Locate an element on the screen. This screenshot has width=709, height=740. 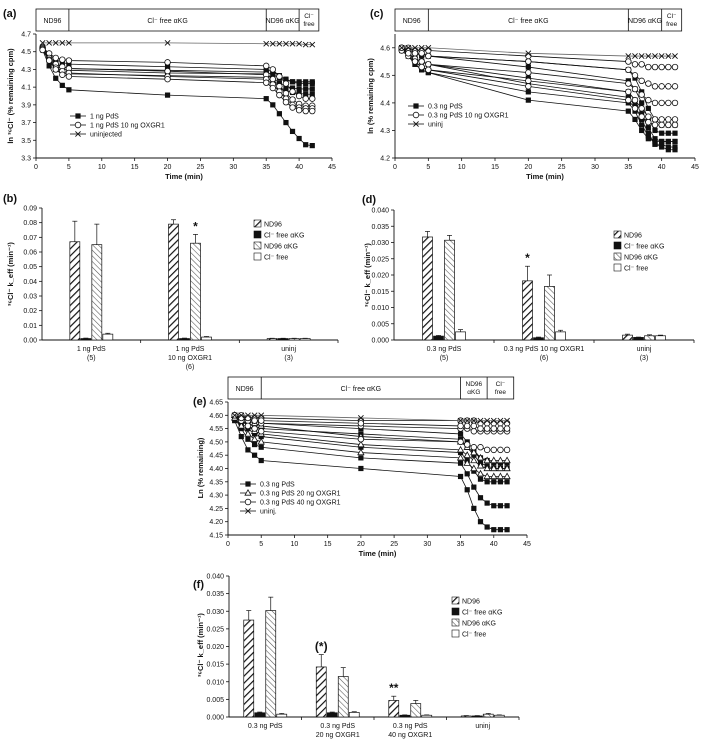
x-tick-label: 35 is located at coordinates (461, 544).